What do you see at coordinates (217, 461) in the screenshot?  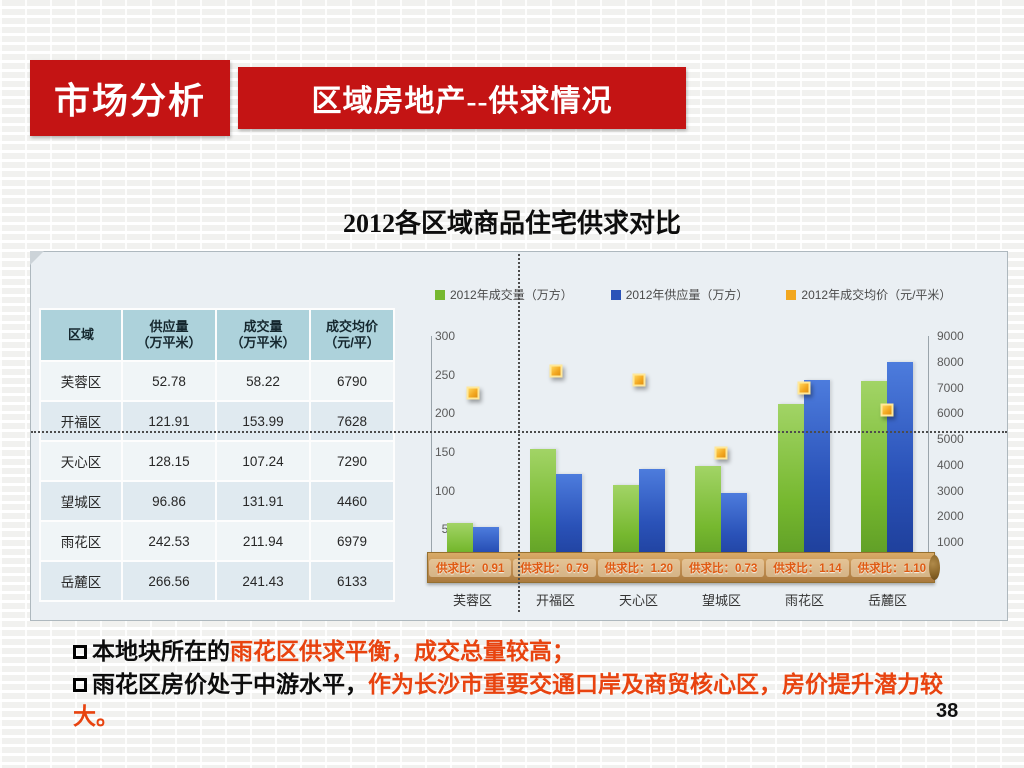 I see `table-row: 天心区 128.15 107.24 7290` at bounding box center [217, 461].